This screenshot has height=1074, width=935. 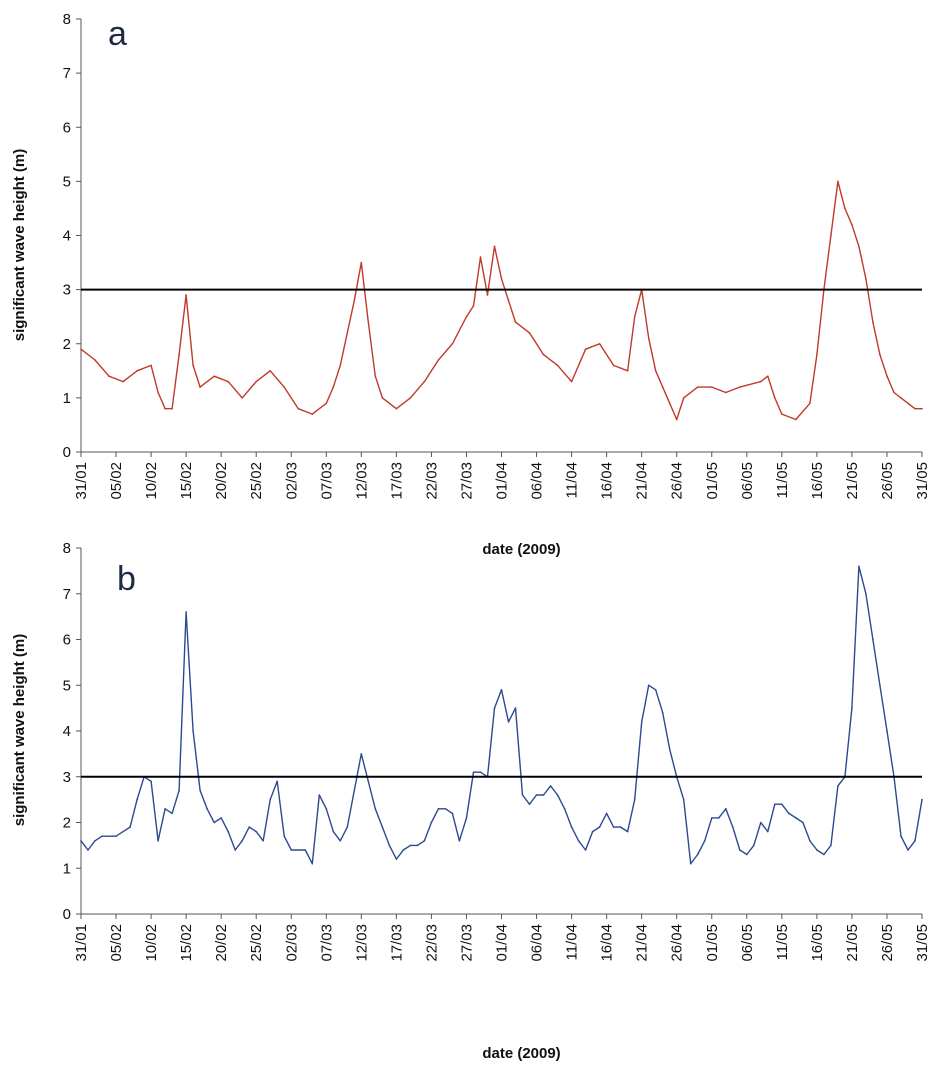 I want to click on y-tick-label: 6, so click(x=67, y=640).